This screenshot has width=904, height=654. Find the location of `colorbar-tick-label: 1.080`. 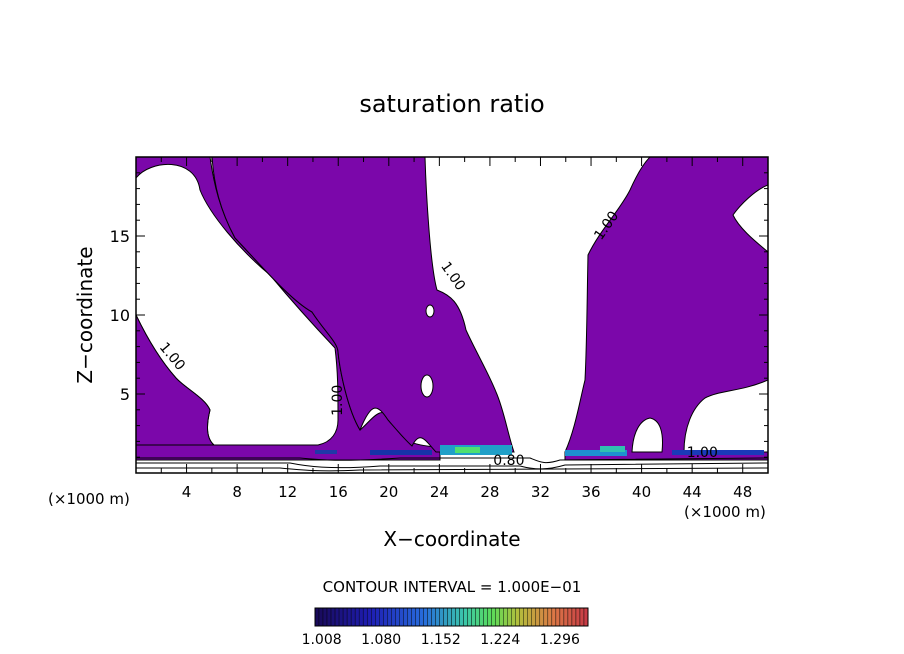

colorbar-tick-label: 1.080 is located at coordinates (381, 640).